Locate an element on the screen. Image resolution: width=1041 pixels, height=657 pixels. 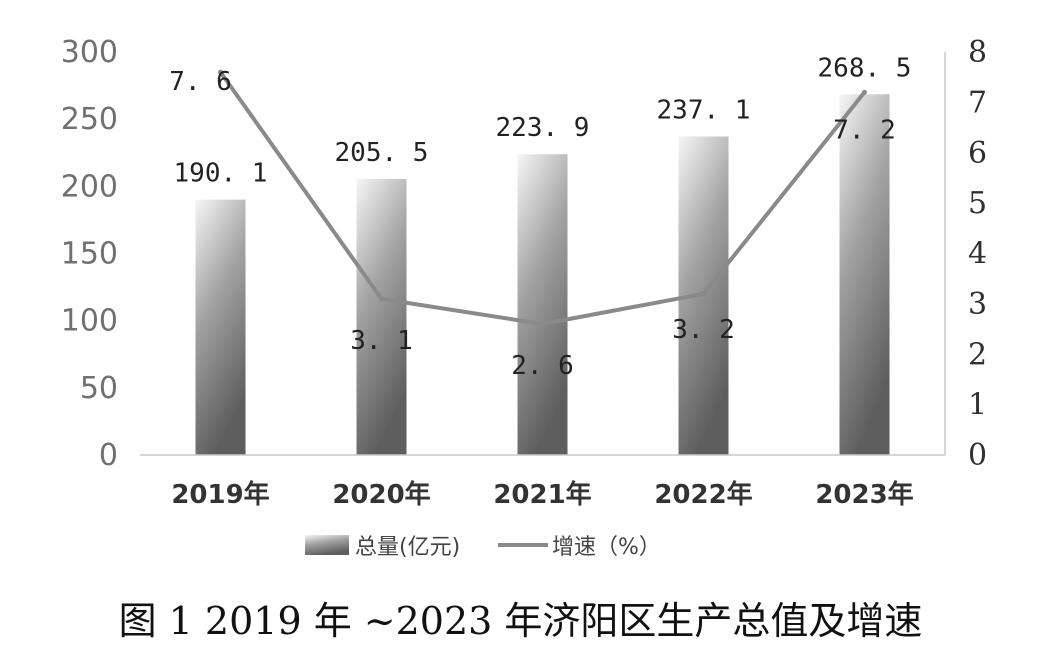
right-axis-tick-label: 4 is located at coordinates (977, 254).